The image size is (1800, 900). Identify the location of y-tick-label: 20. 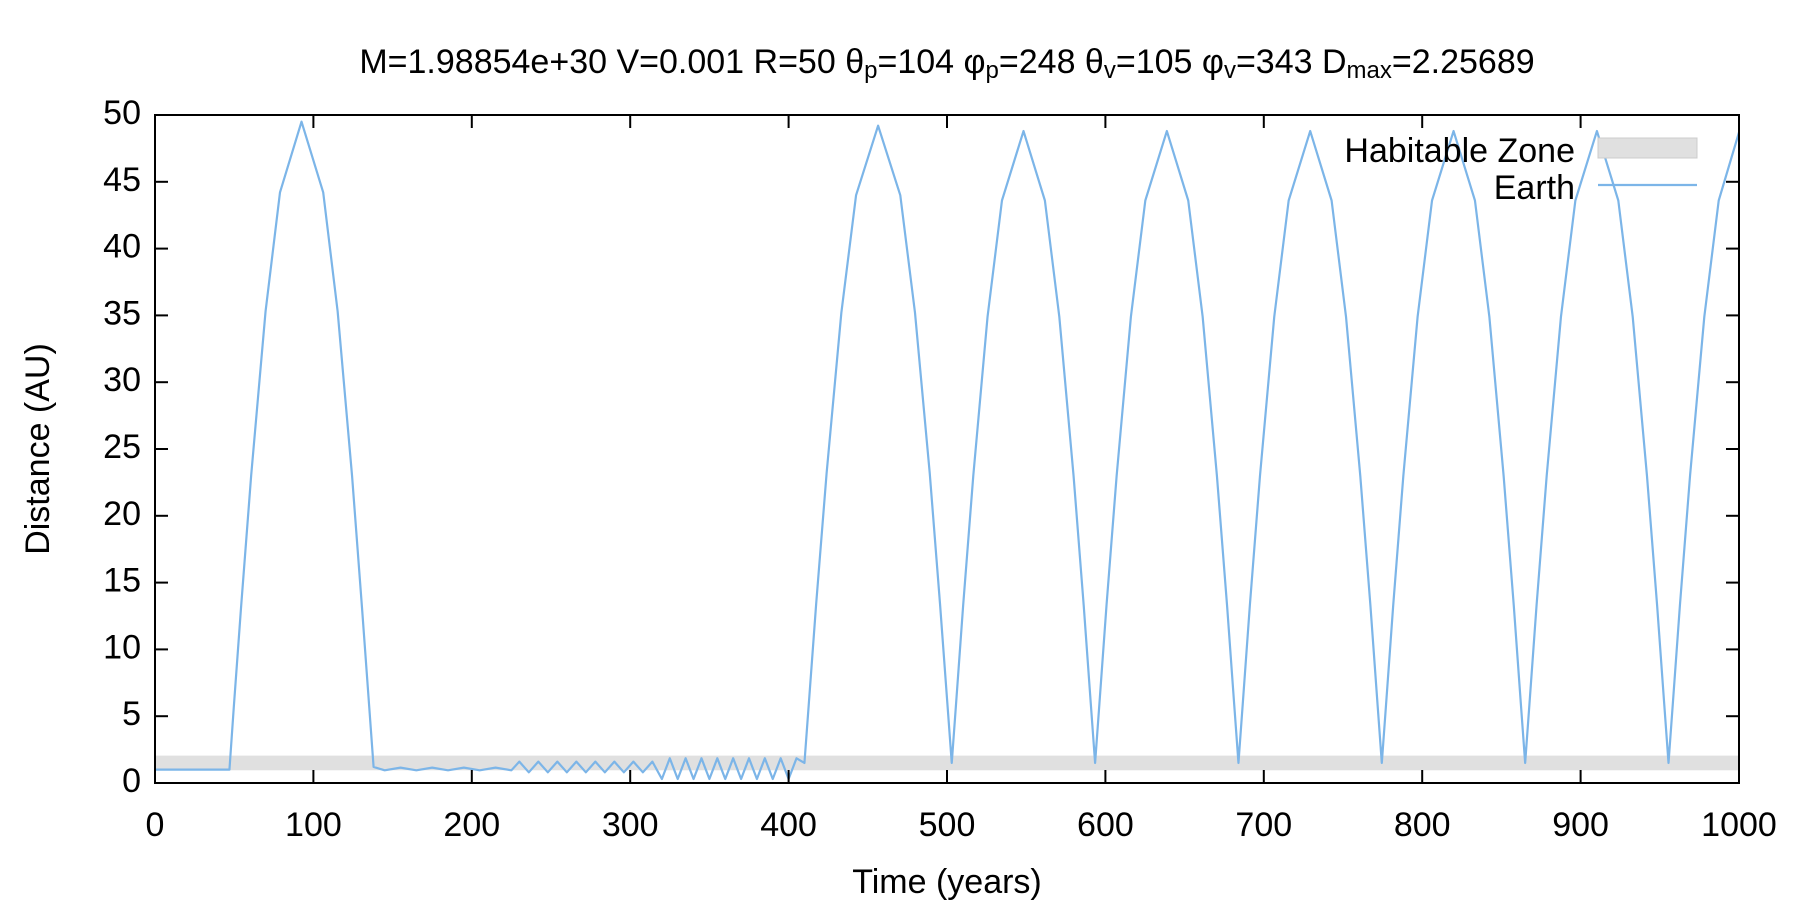
(122, 514).